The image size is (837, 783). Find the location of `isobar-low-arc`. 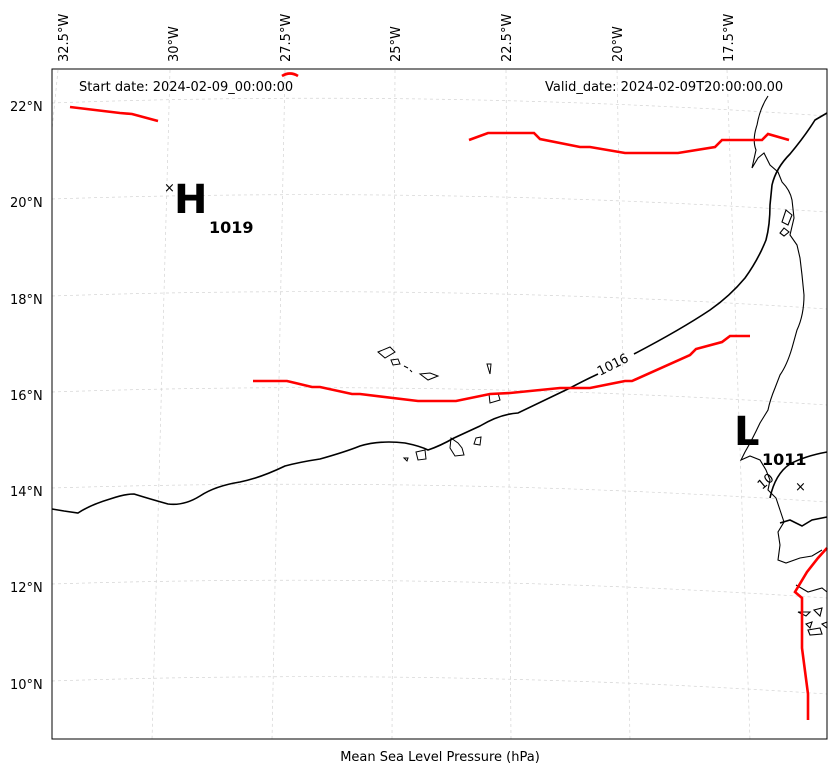

isobar-low-arc is located at coordinates (798, 475).